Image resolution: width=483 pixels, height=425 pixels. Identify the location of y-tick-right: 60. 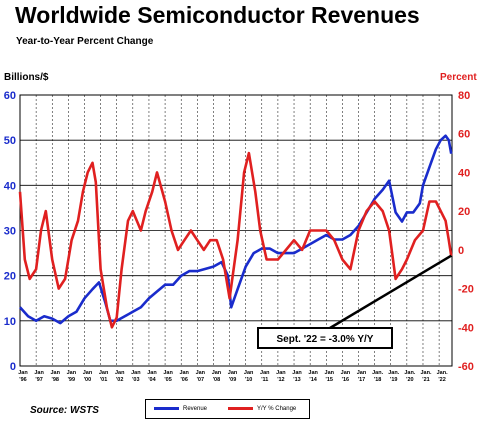
(464, 135).